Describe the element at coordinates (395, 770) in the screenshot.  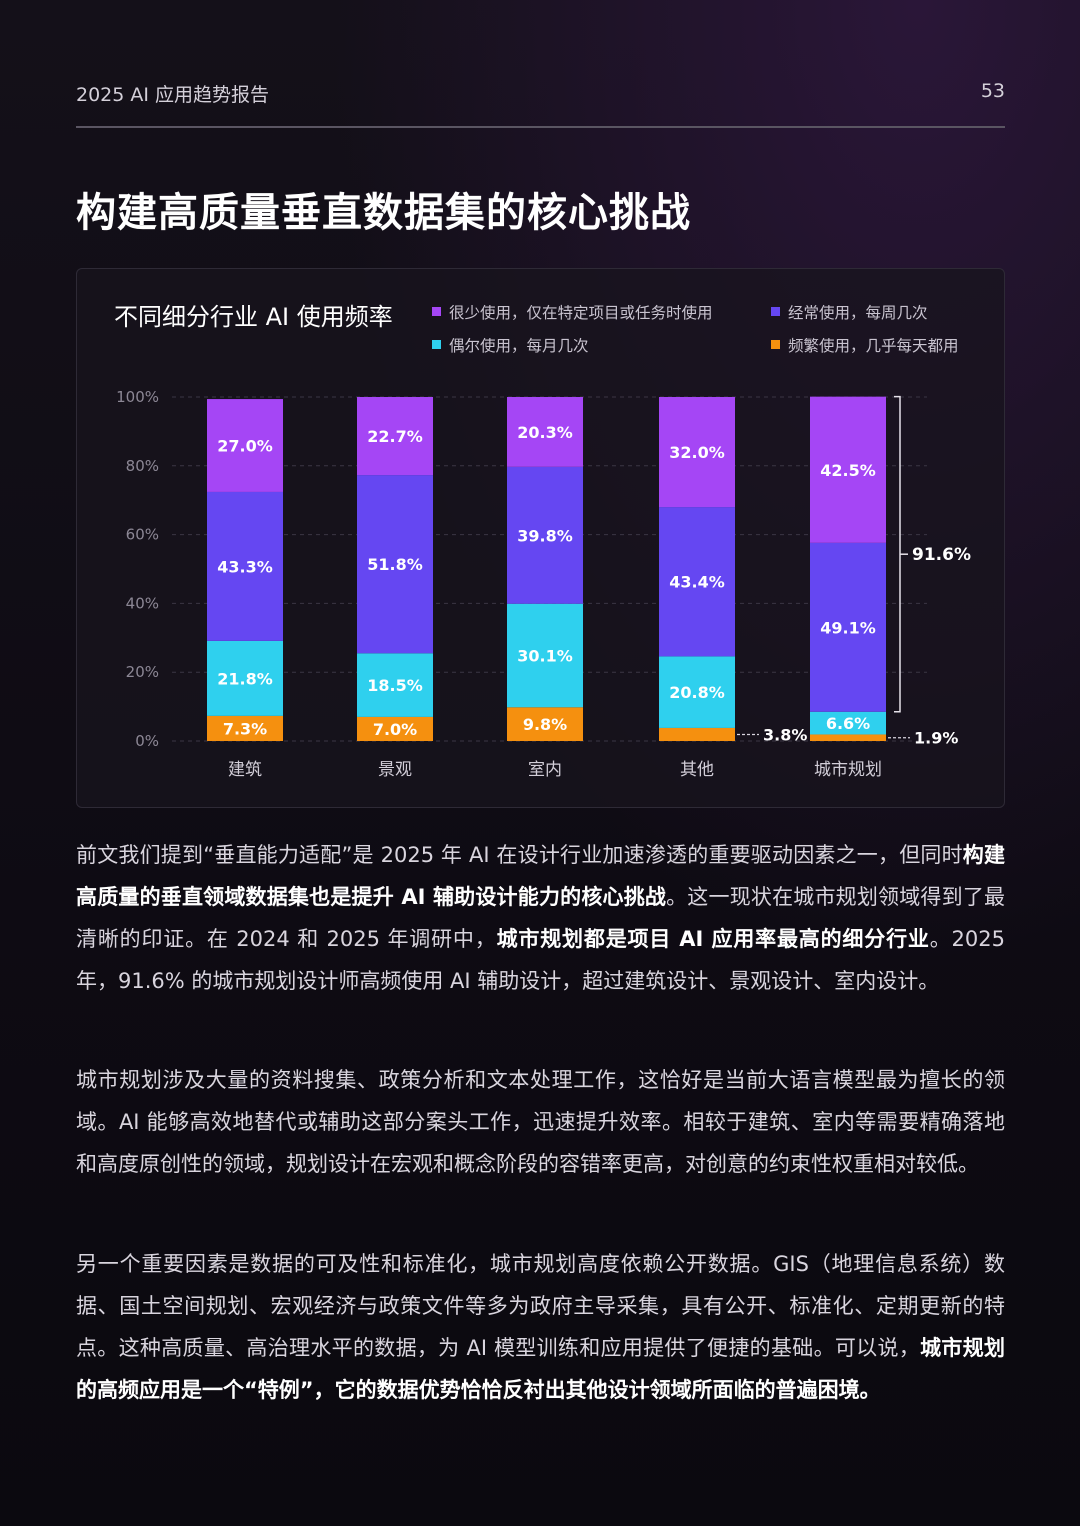
I see `x-tick-label: 景观` at that location.